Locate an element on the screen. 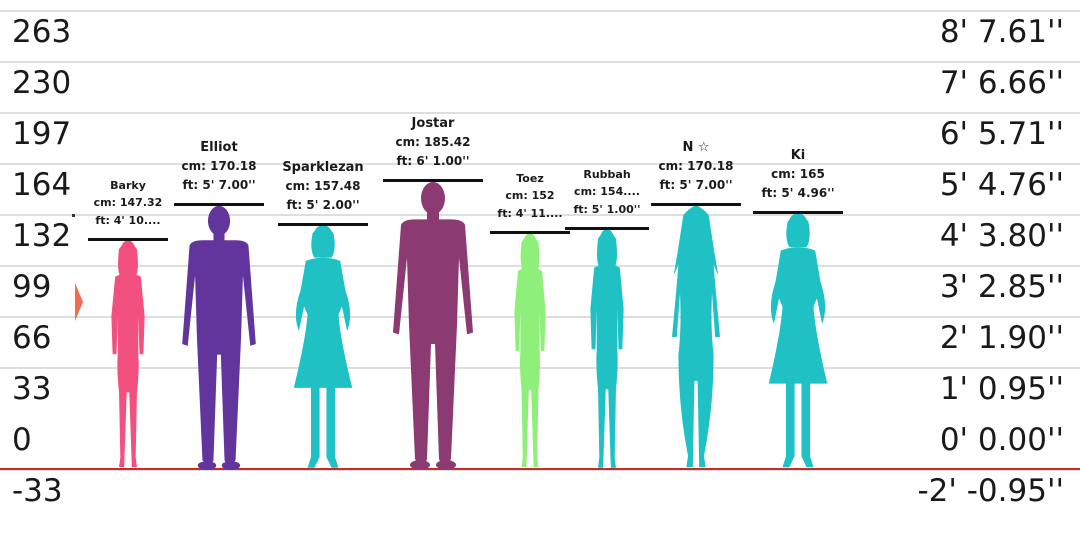  character-name: Ki is located at coordinates (798, 155).